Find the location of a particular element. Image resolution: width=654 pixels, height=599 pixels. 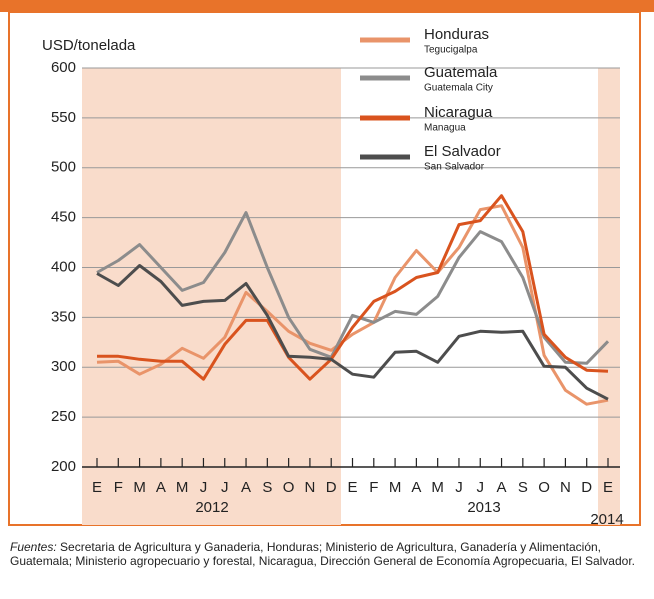

y-tick-label: 450 is located at coordinates (63, 217).